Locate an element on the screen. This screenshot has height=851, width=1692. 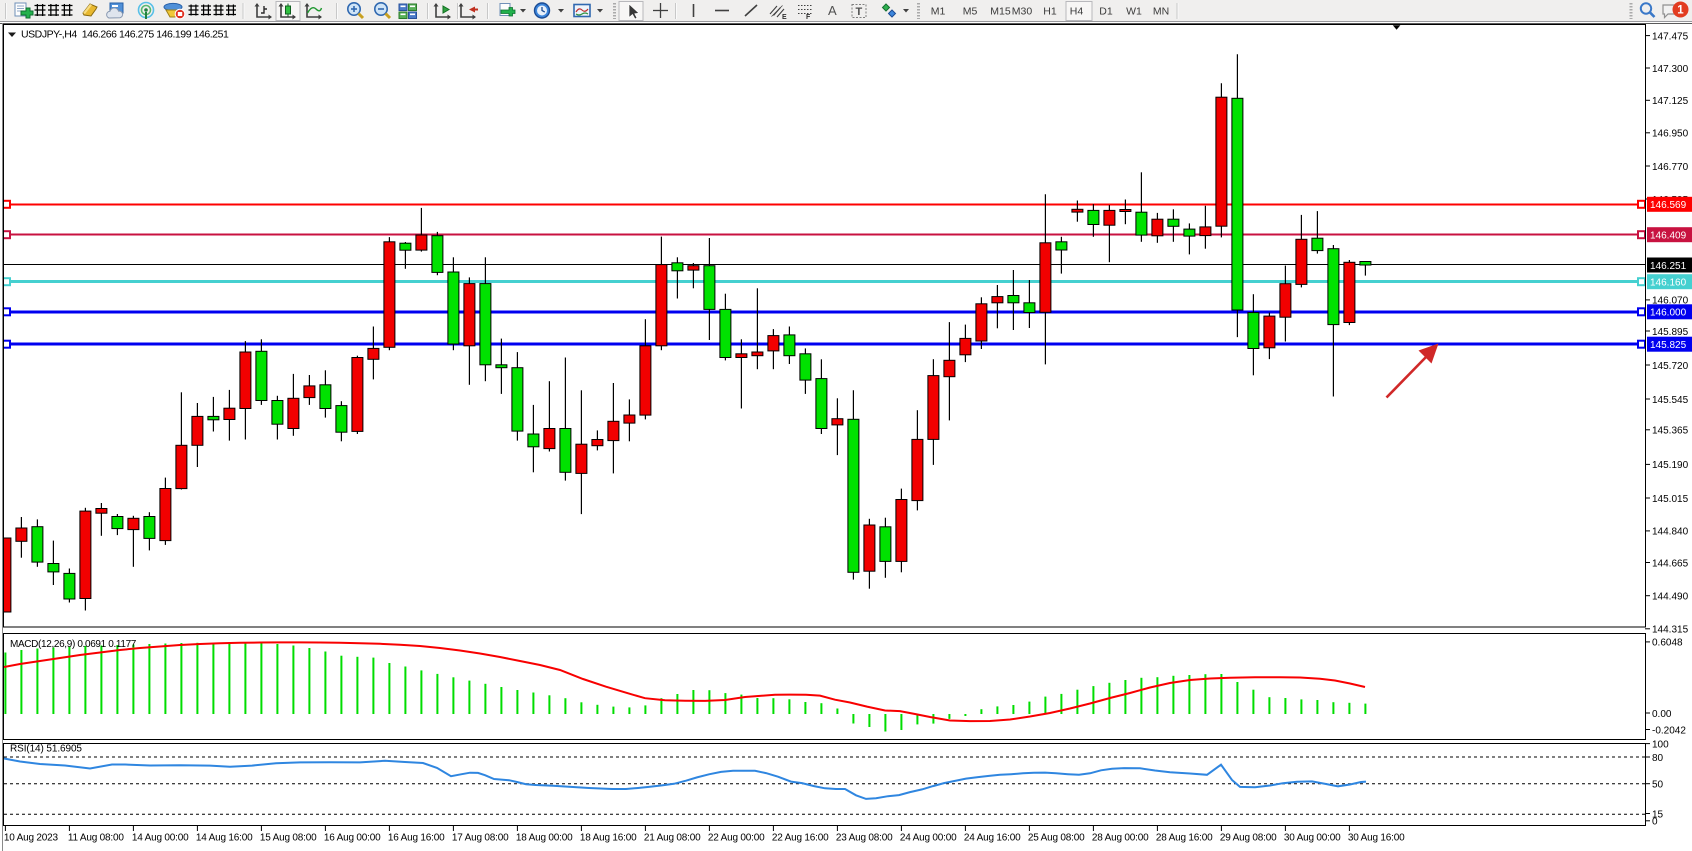
svg-text: 145.015 is located at coordinates (1670, 499).